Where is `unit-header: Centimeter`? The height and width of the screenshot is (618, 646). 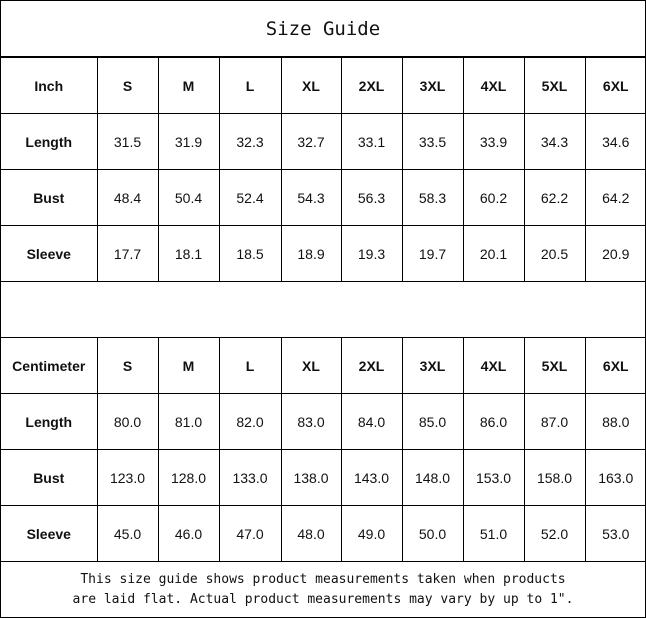 unit-header: Centimeter is located at coordinates (49, 365).